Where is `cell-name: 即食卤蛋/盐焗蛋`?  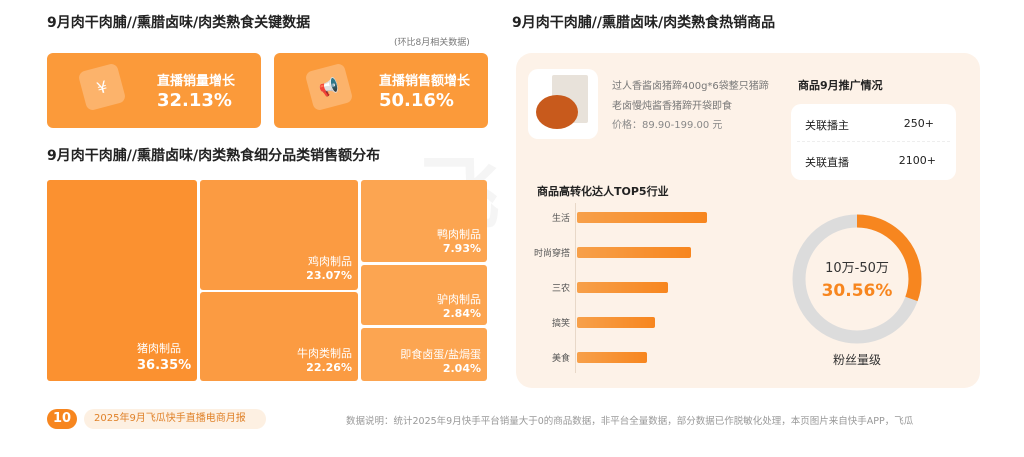
cell-name: 即食卤蛋/盐焗蛋 is located at coordinates (440, 354).